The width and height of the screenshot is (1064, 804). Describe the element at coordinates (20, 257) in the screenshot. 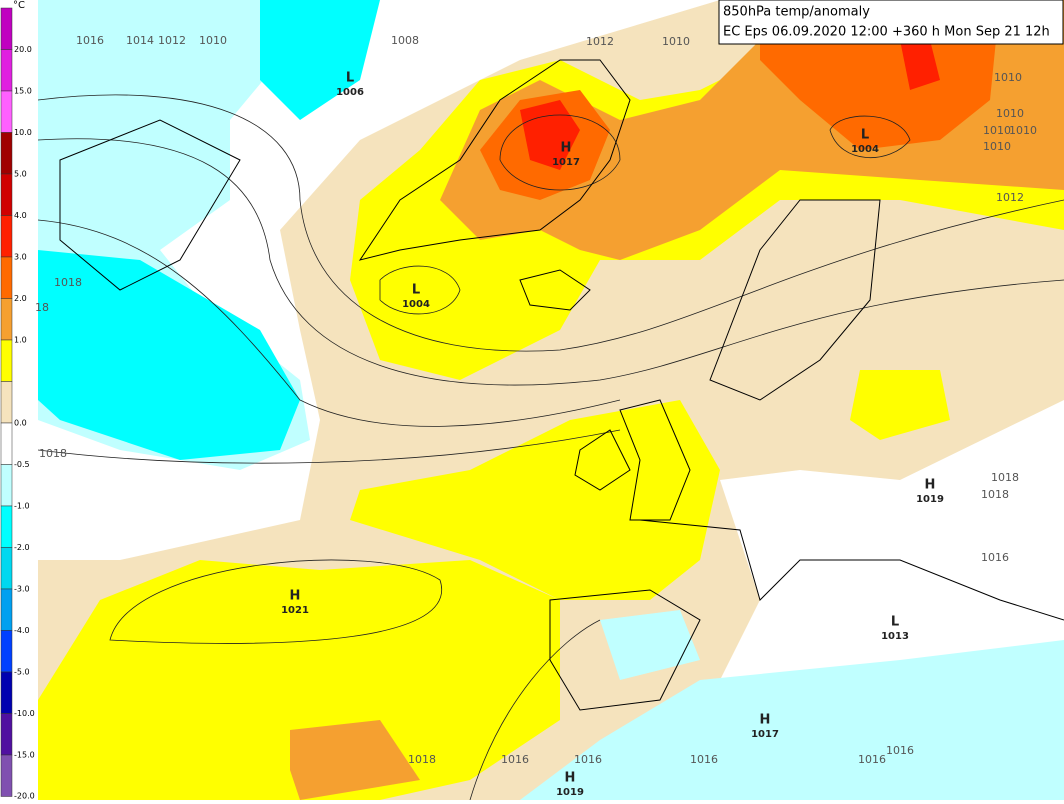

I see `legend-label: 3.0` at that location.